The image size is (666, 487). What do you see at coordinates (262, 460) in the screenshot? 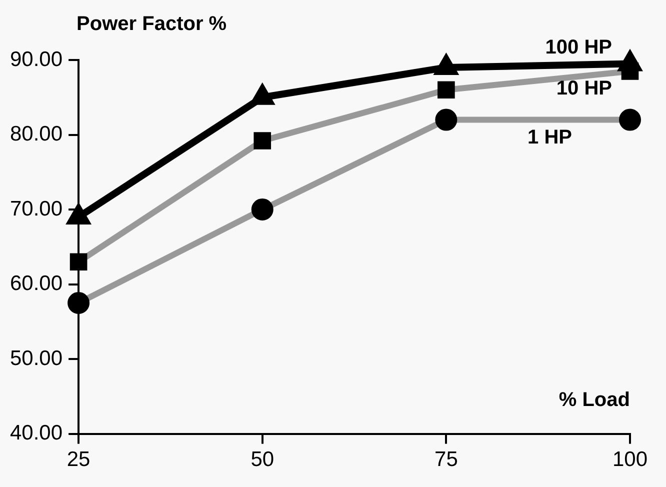
I see `x-tick-label: 50` at bounding box center [262, 460].